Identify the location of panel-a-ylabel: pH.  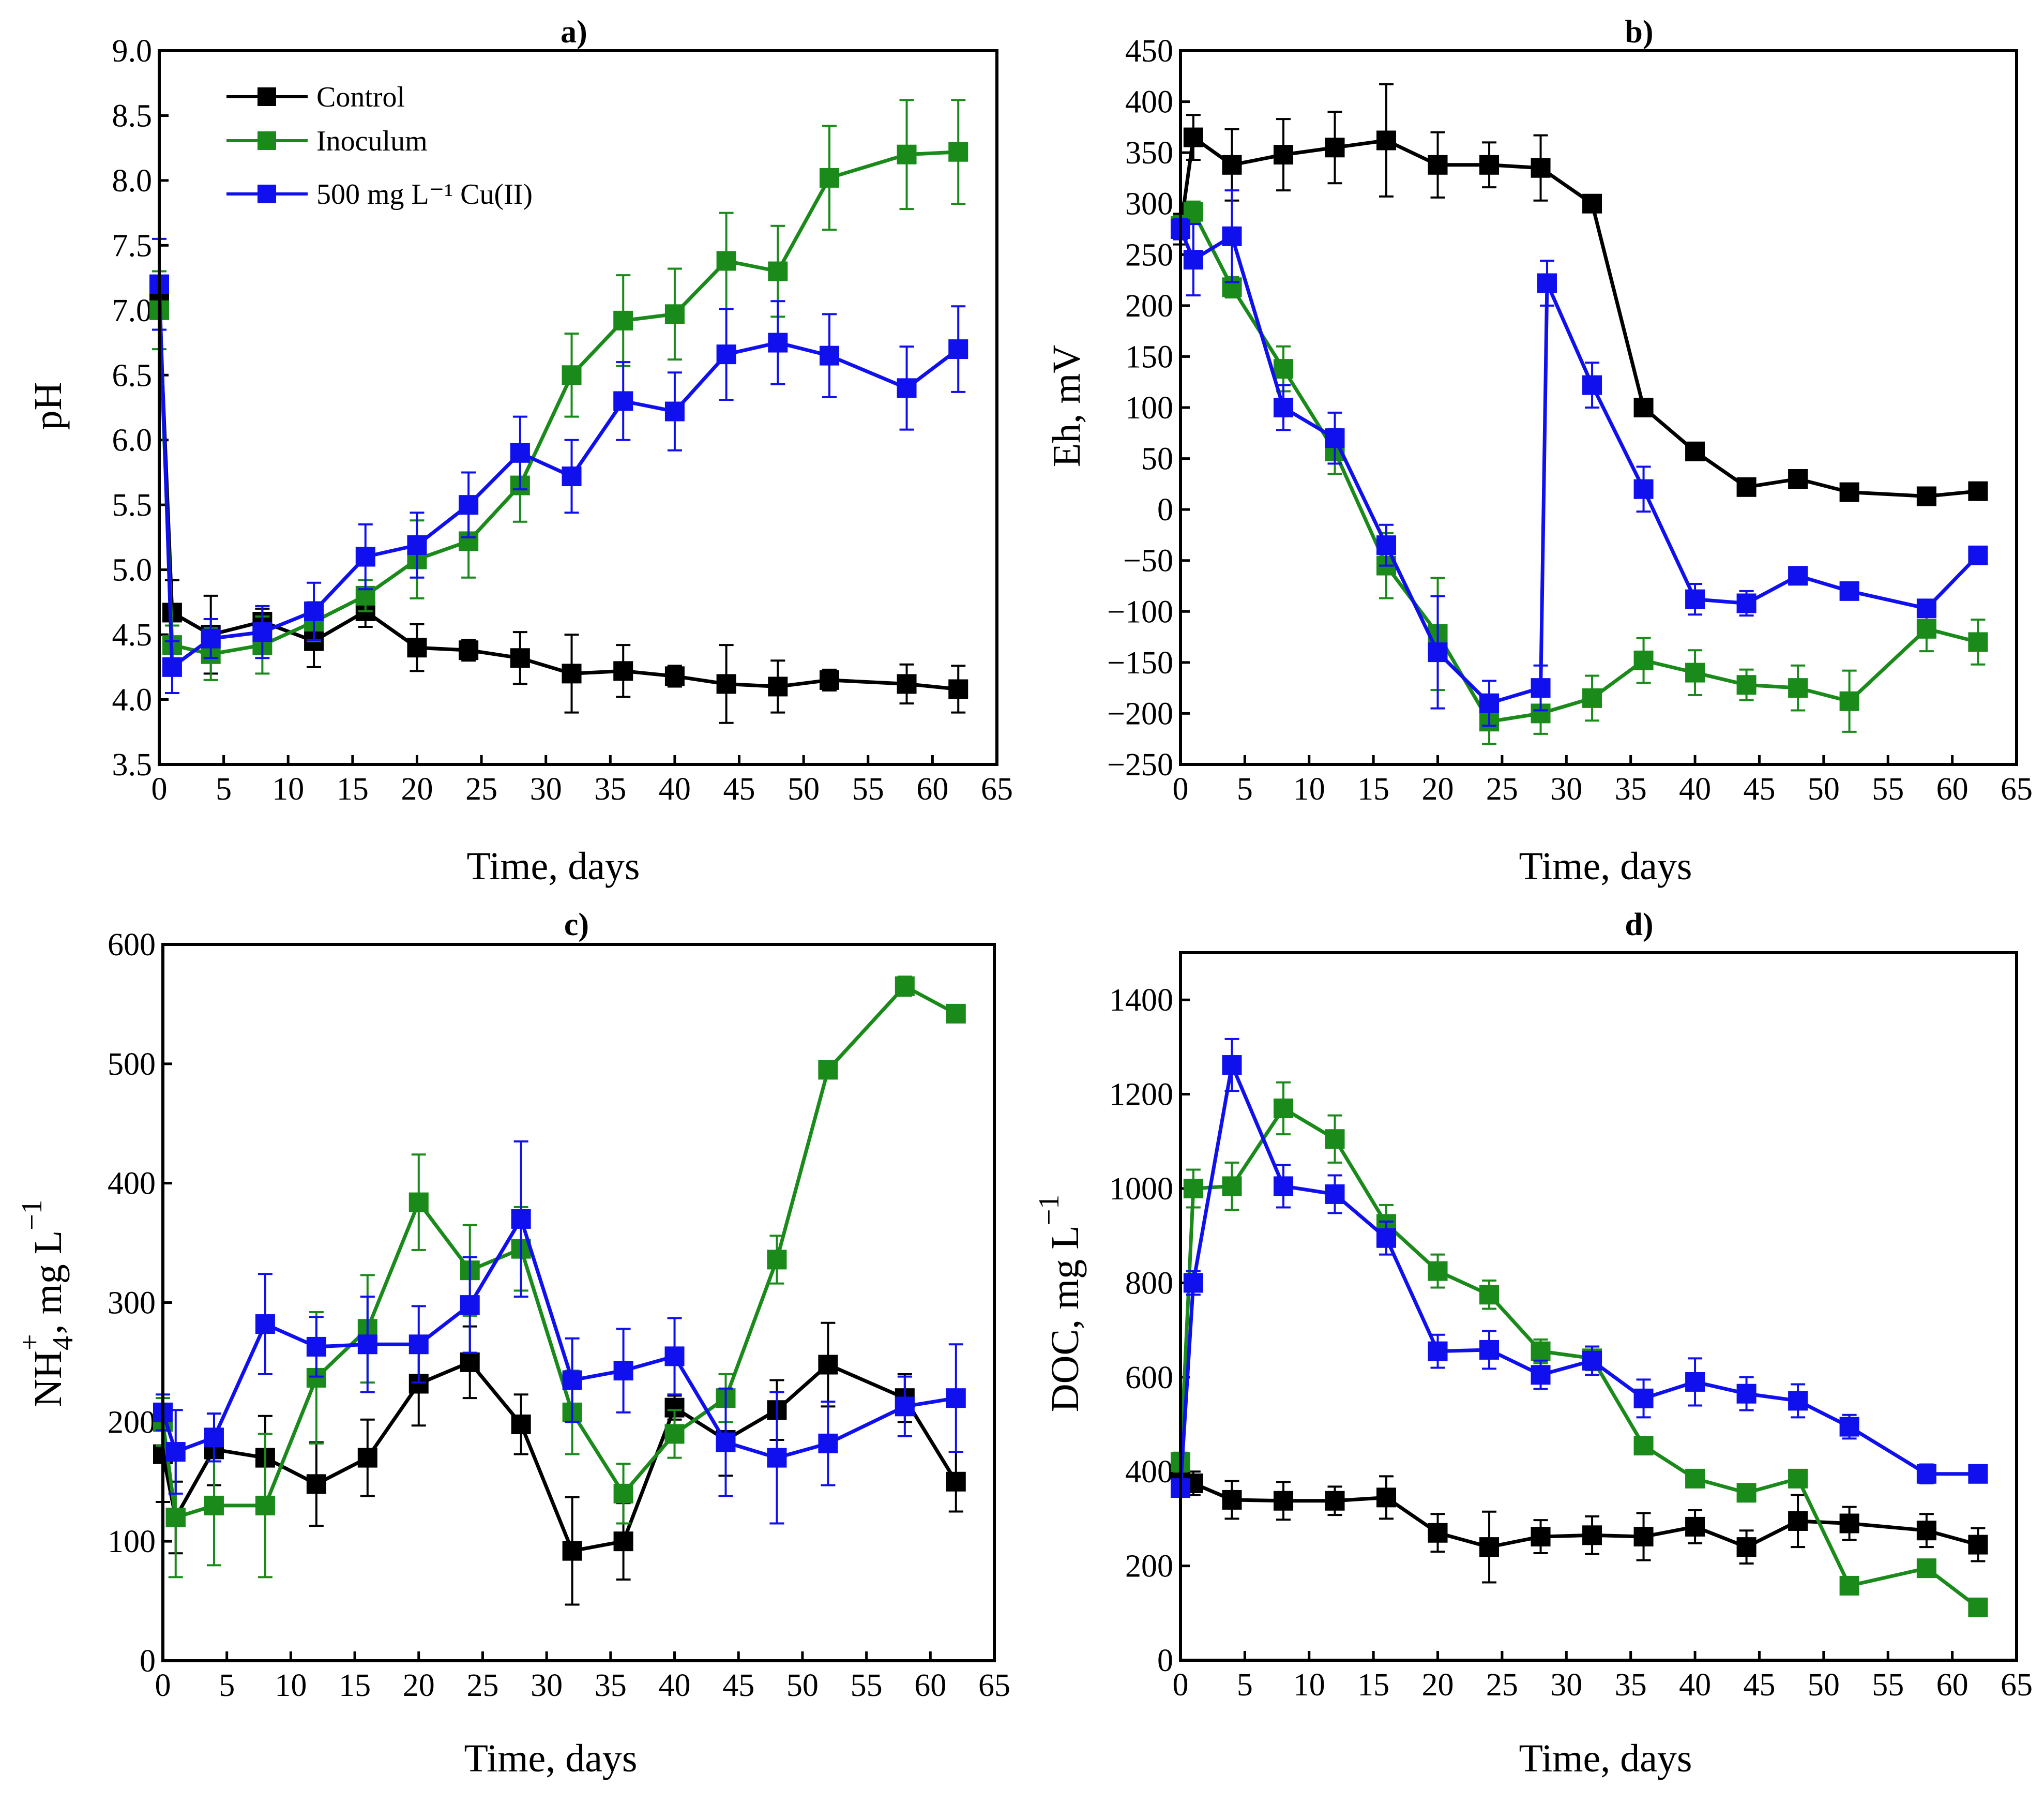
(48, 406).